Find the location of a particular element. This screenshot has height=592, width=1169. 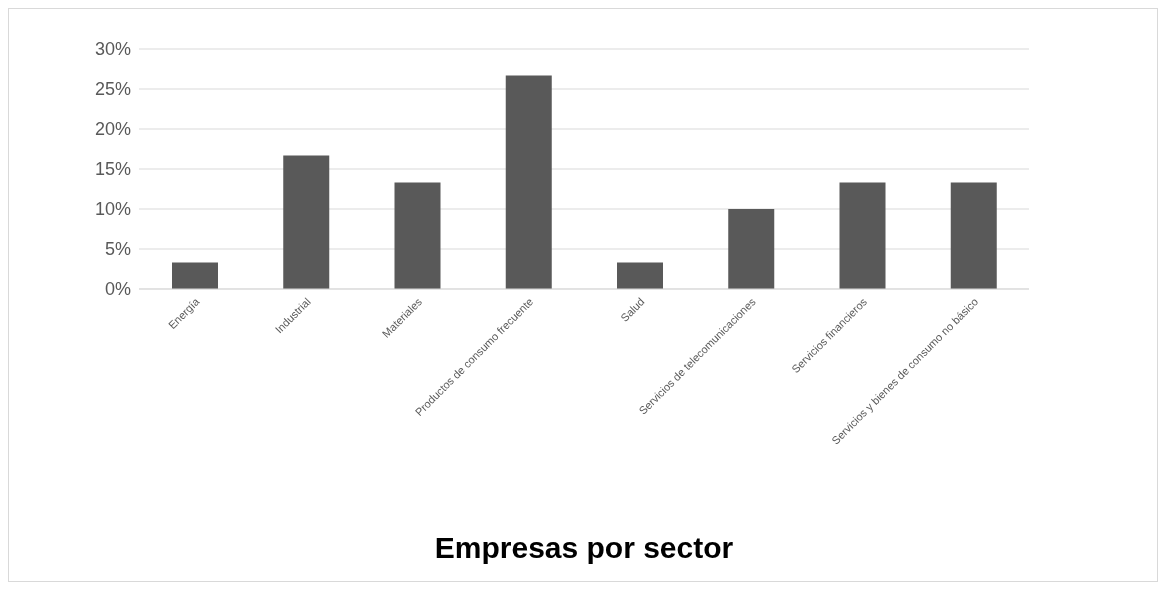

y-tick-label: 25% is located at coordinates (112, 89).